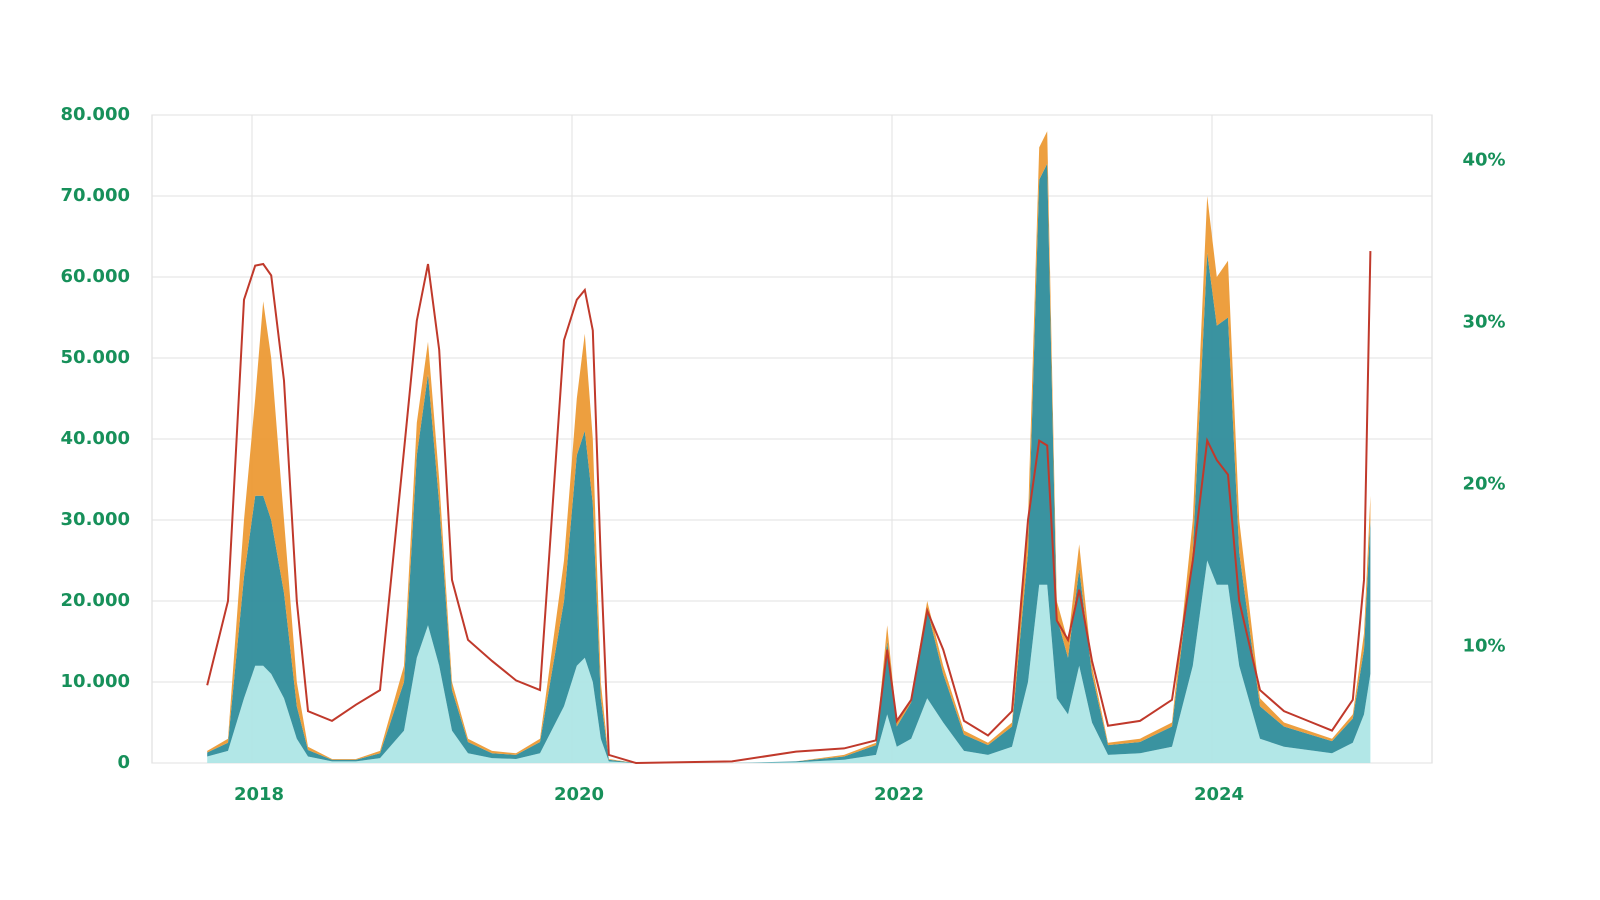  Describe the element at coordinates (1219, 794) in the screenshot. I see `x-tick-label: 2024` at that location.